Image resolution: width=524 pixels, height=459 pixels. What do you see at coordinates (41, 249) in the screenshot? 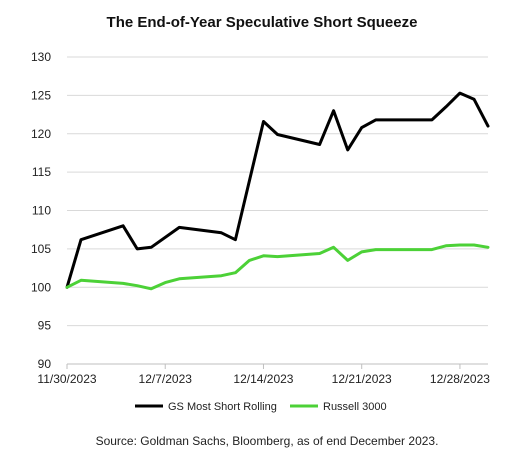
I see `y-tick-label: 105` at bounding box center [41, 249].